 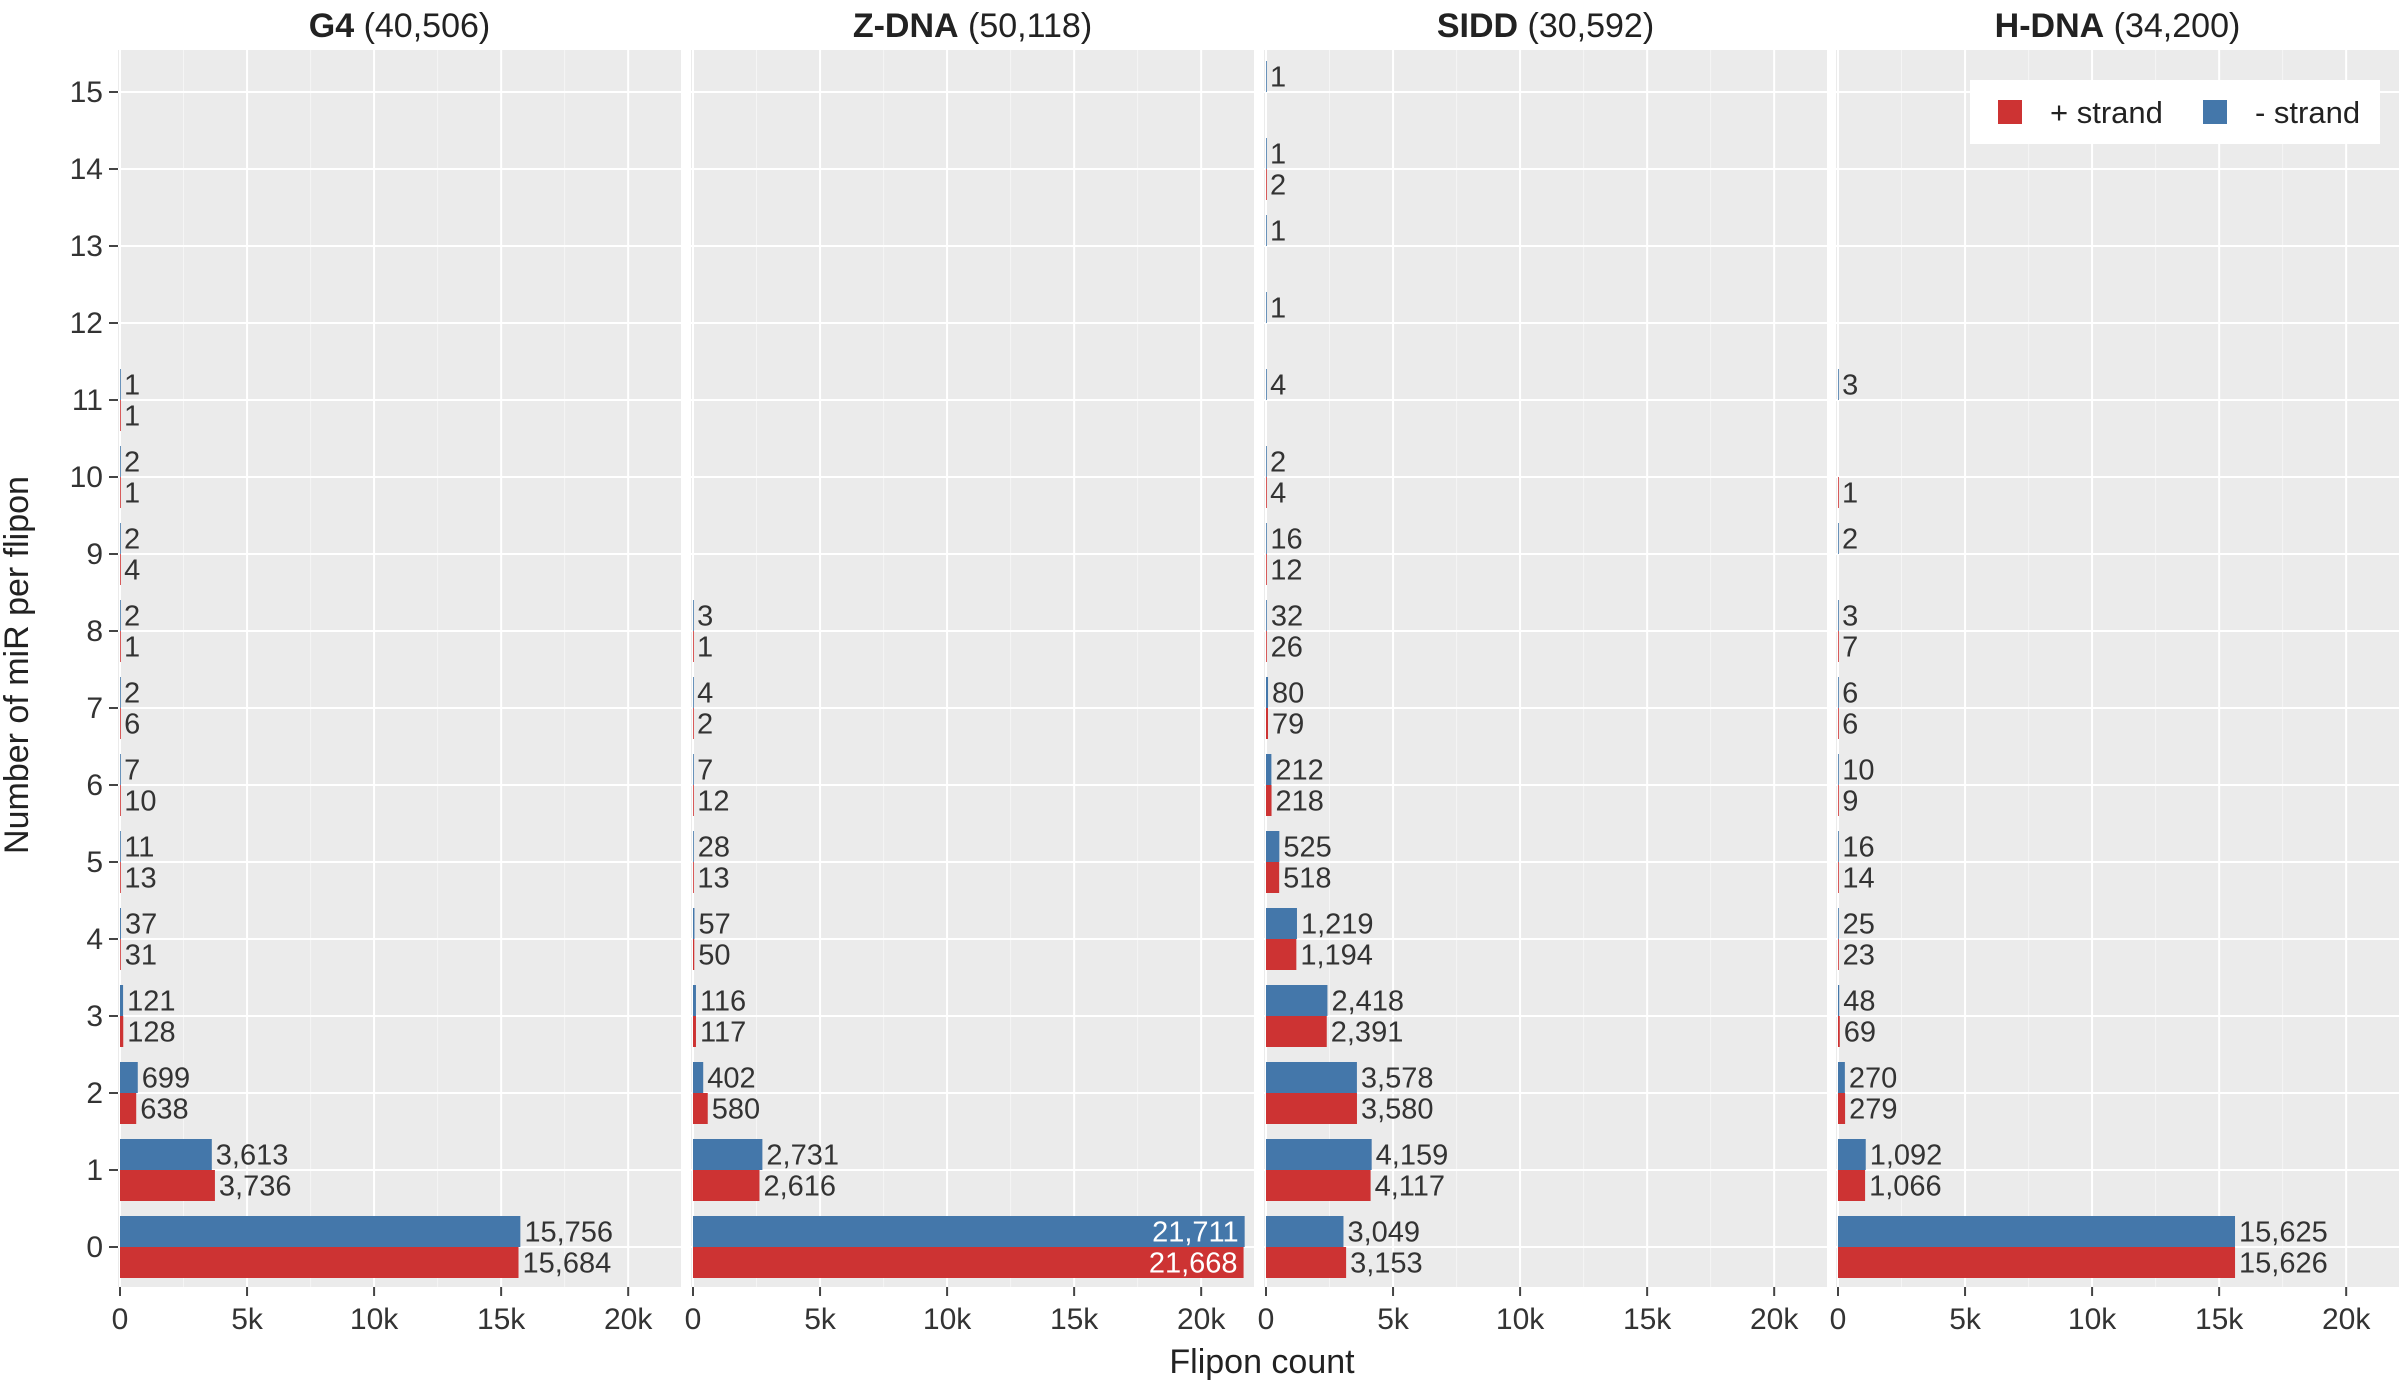 I want to click on x-tick-label: 15k, so click(x=1074, y=1319).